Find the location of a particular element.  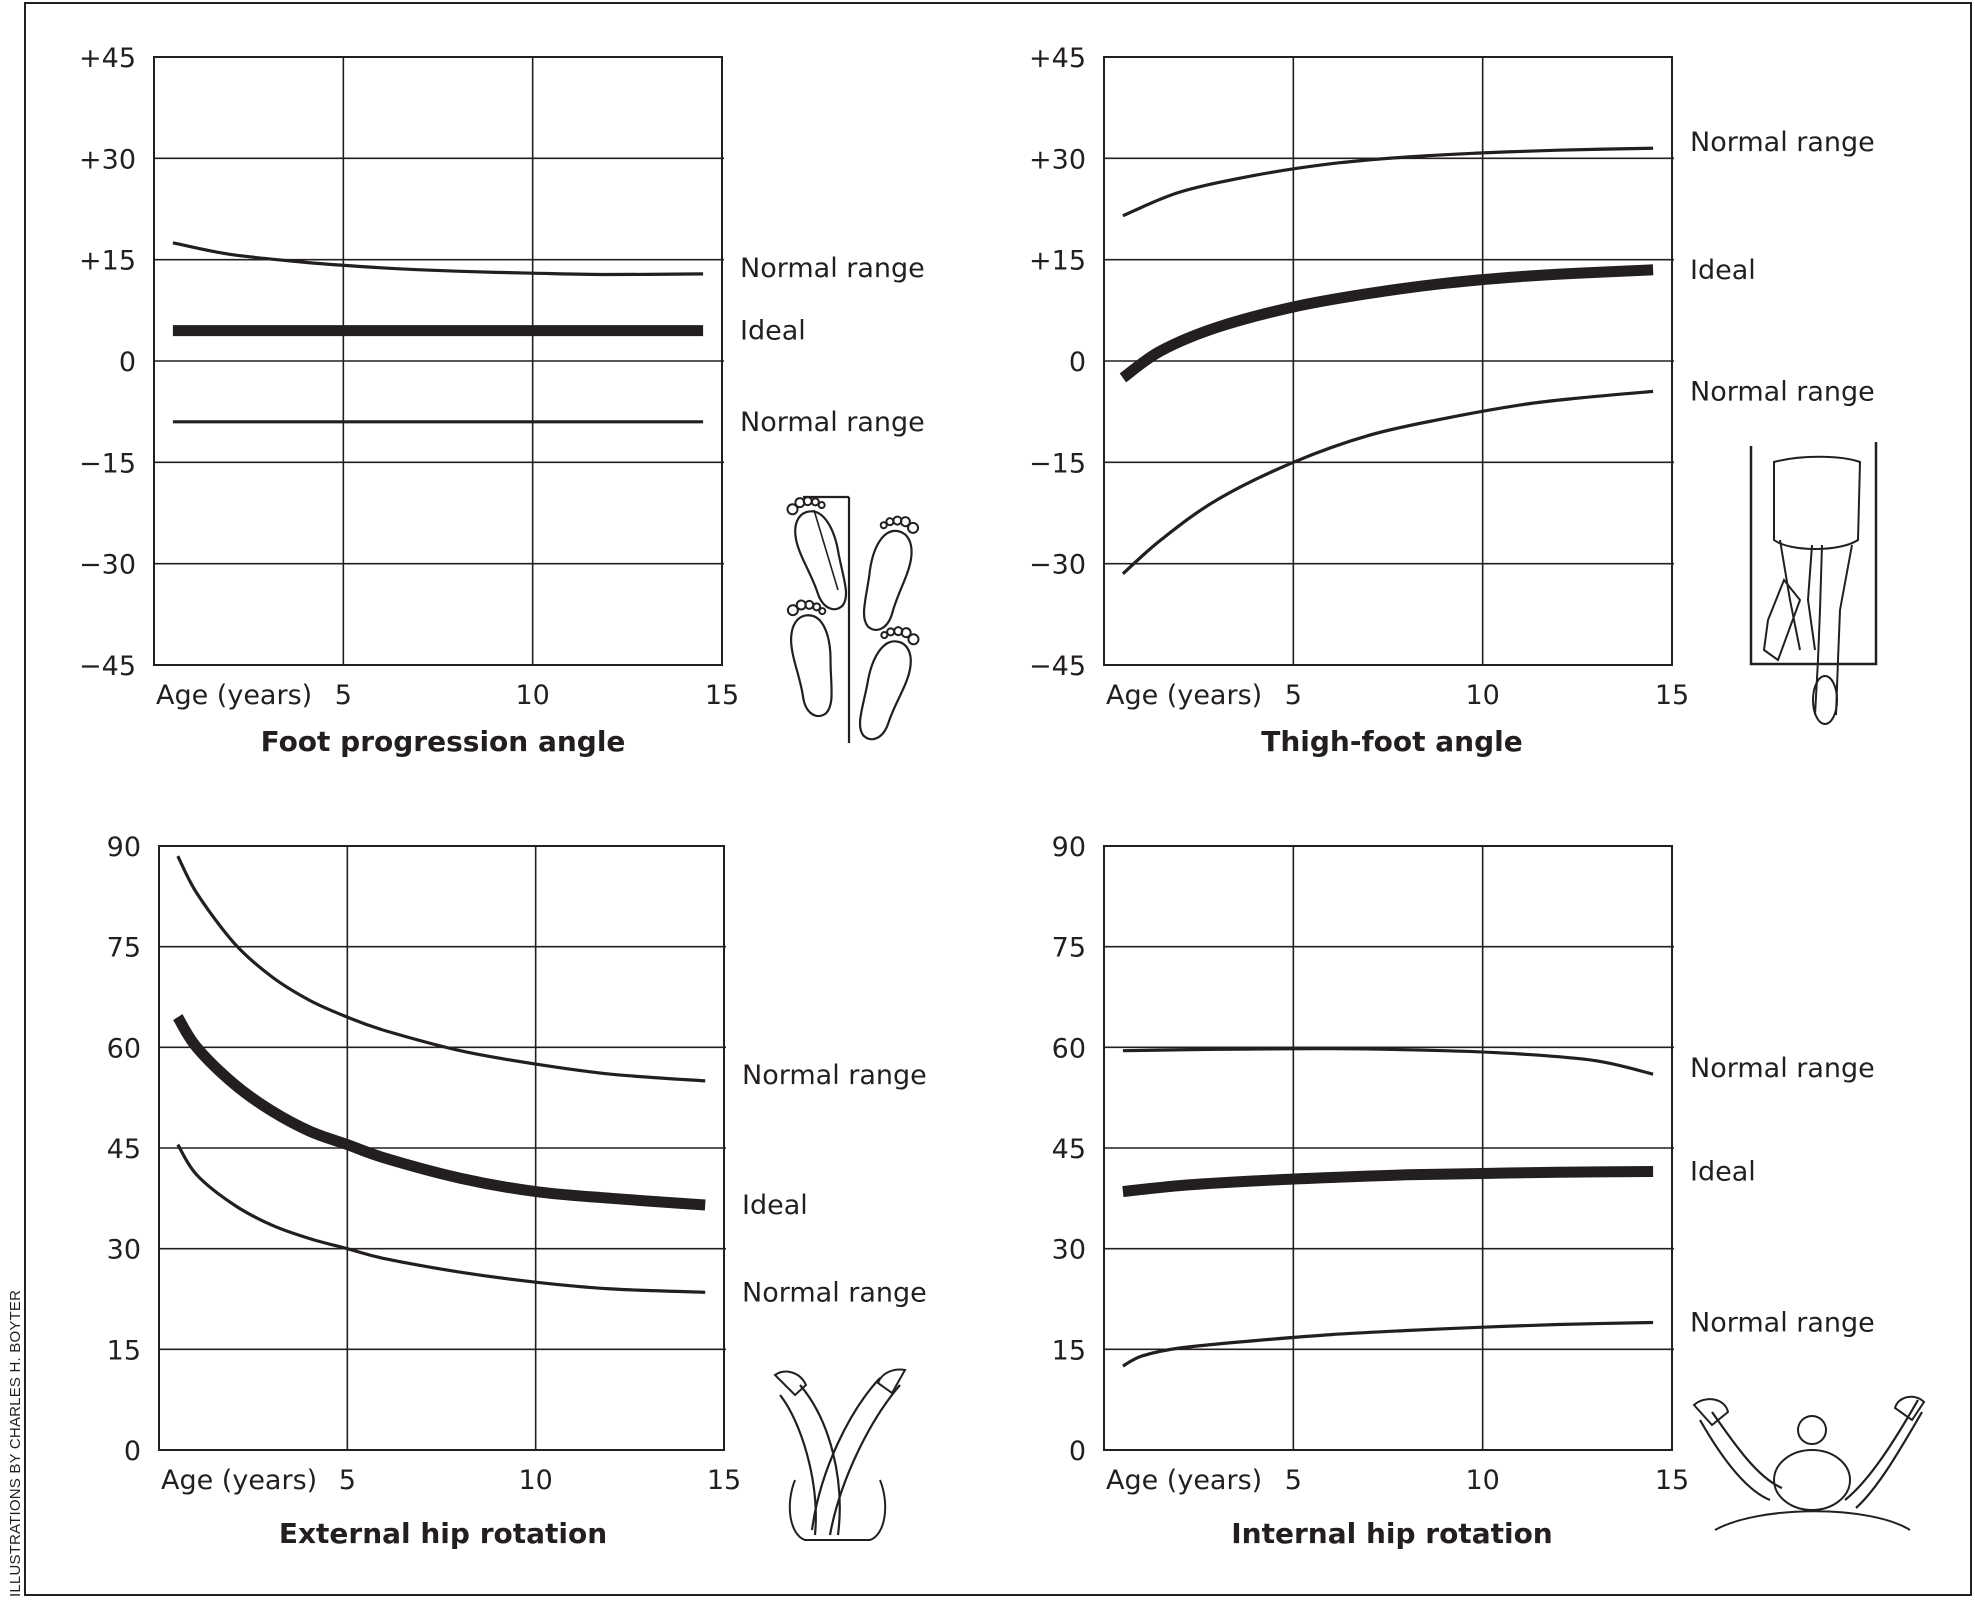

illustration-credit: ILLUSTRATIONS BY CHARLES H. BOYTER is located at coordinates (15, 1443).